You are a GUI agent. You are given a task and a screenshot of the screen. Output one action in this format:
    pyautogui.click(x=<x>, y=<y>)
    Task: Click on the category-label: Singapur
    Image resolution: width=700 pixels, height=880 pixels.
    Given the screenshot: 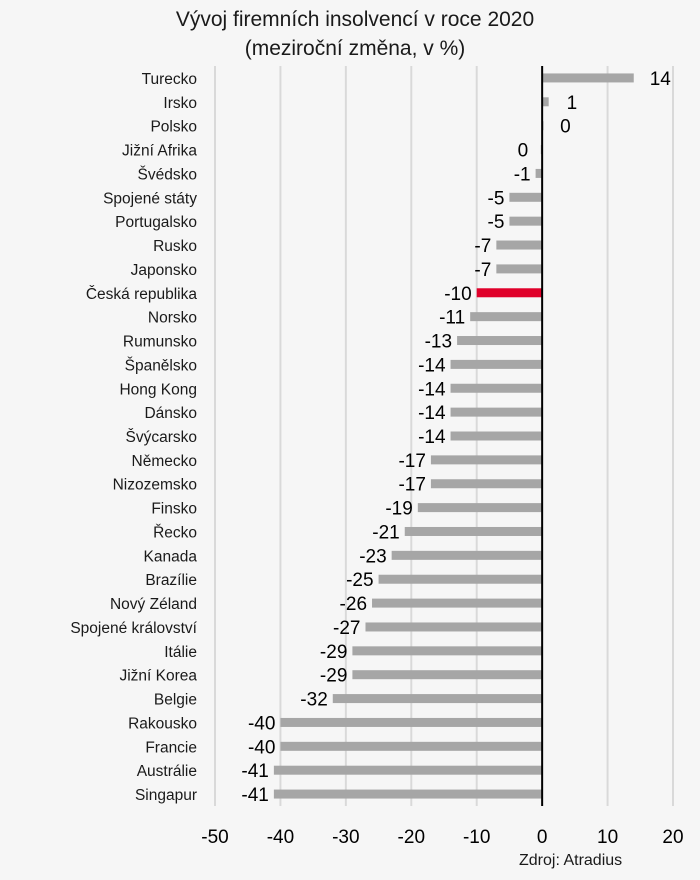 What is the action you would take?
    pyautogui.click(x=166, y=795)
    